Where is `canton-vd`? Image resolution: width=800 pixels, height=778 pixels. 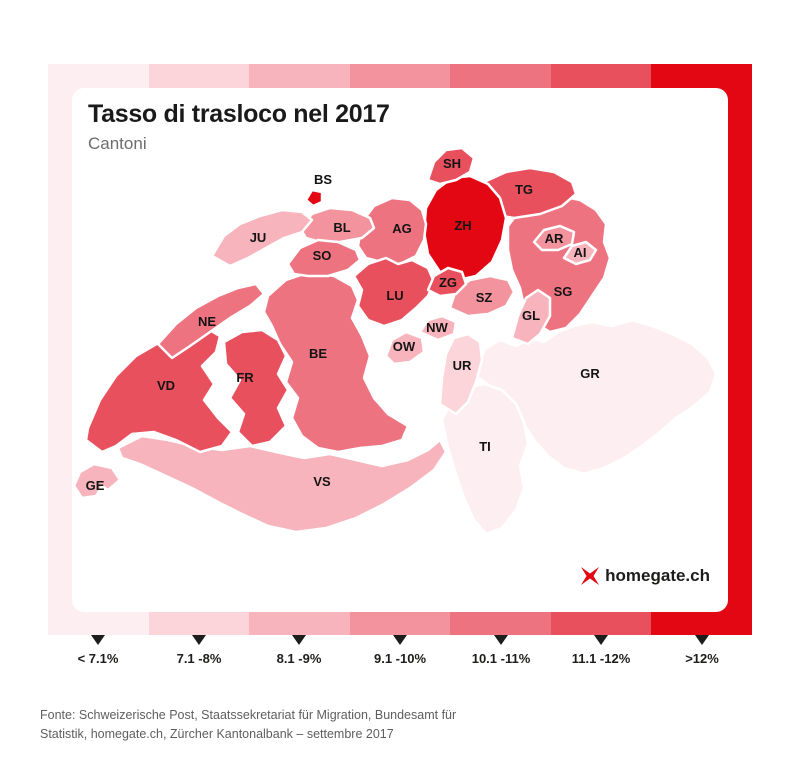
canton-vd is located at coordinates (159, 390).